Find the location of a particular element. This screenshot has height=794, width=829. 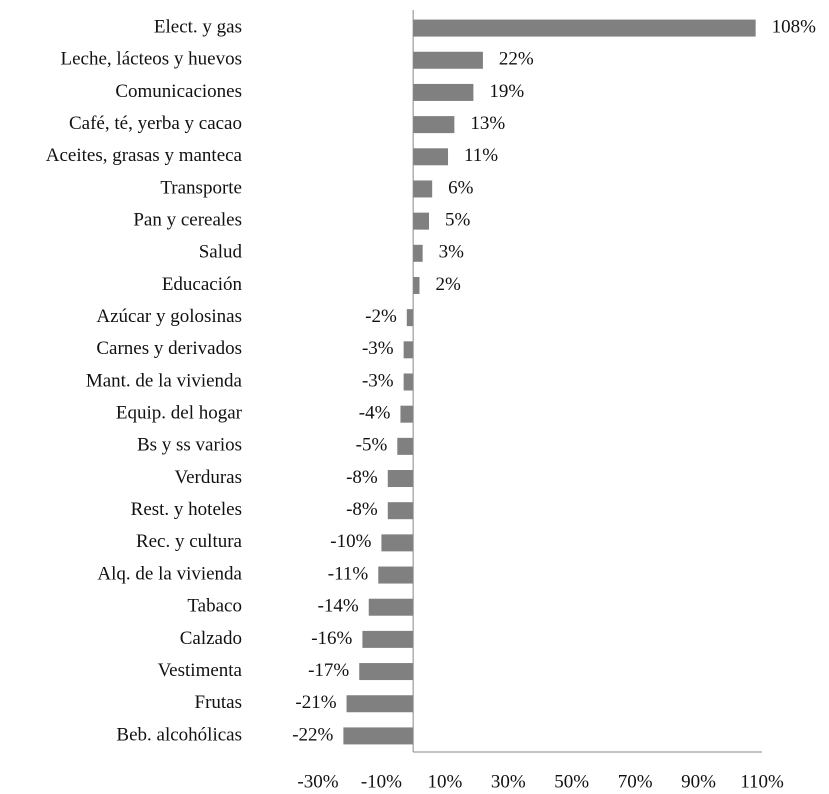

value-label: -10% is located at coordinates (350, 541).